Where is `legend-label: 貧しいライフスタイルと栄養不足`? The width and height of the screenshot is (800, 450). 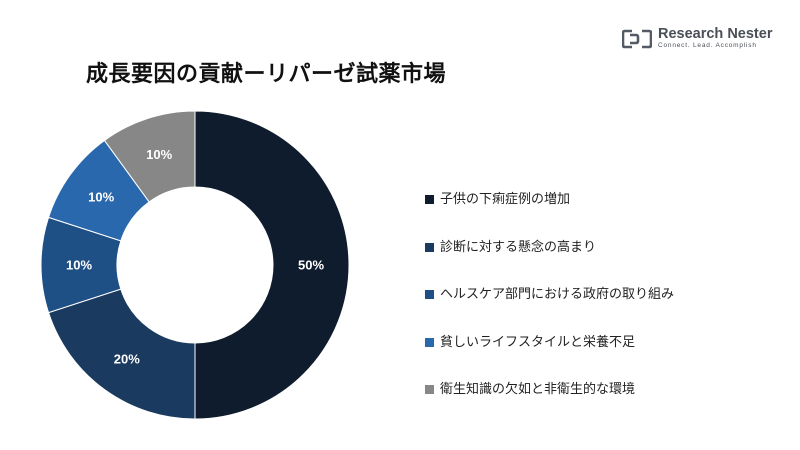 legend-label: 貧しいライフスタイルと栄養不足 is located at coordinates (538, 342).